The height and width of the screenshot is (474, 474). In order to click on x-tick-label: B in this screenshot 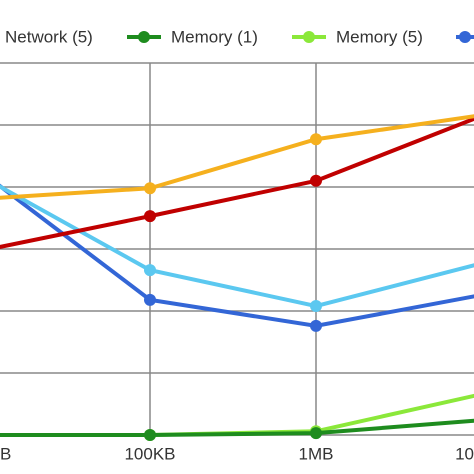, I will do `click(5, 453)`.